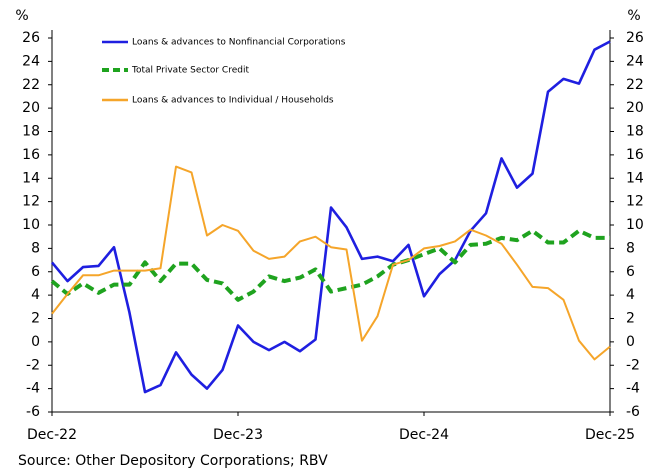 The height and width of the screenshot is (470, 657). Describe the element at coordinates (190, 71) in the screenshot. I see `legend-label: Total Private Sector Credit` at that location.